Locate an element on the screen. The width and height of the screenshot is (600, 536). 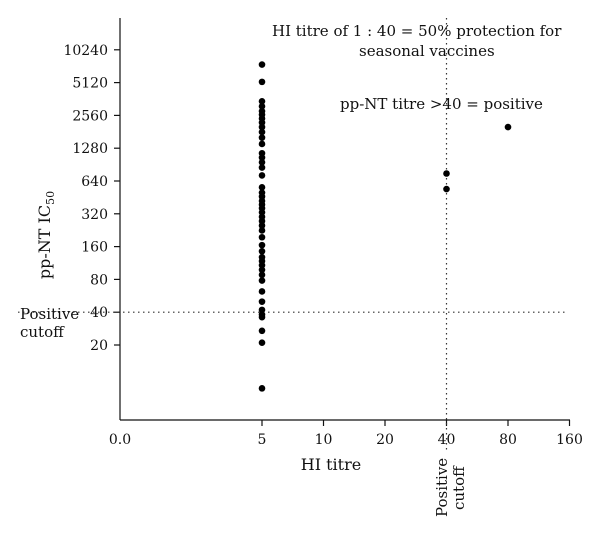
y-tick-label: 640 is located at coordinates (94, 182).